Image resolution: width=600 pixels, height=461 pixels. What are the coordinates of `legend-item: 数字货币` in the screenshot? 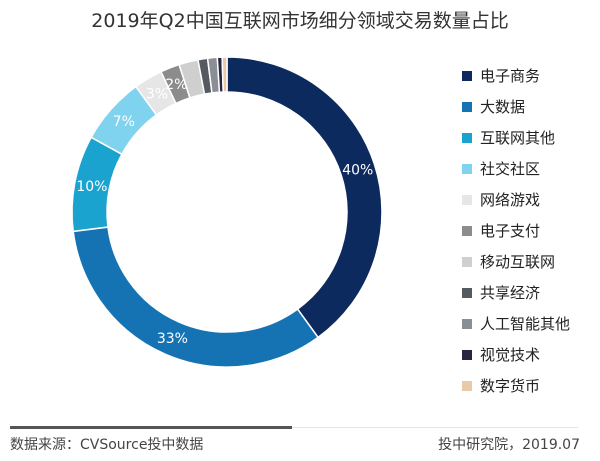 It's located at (516, 385).